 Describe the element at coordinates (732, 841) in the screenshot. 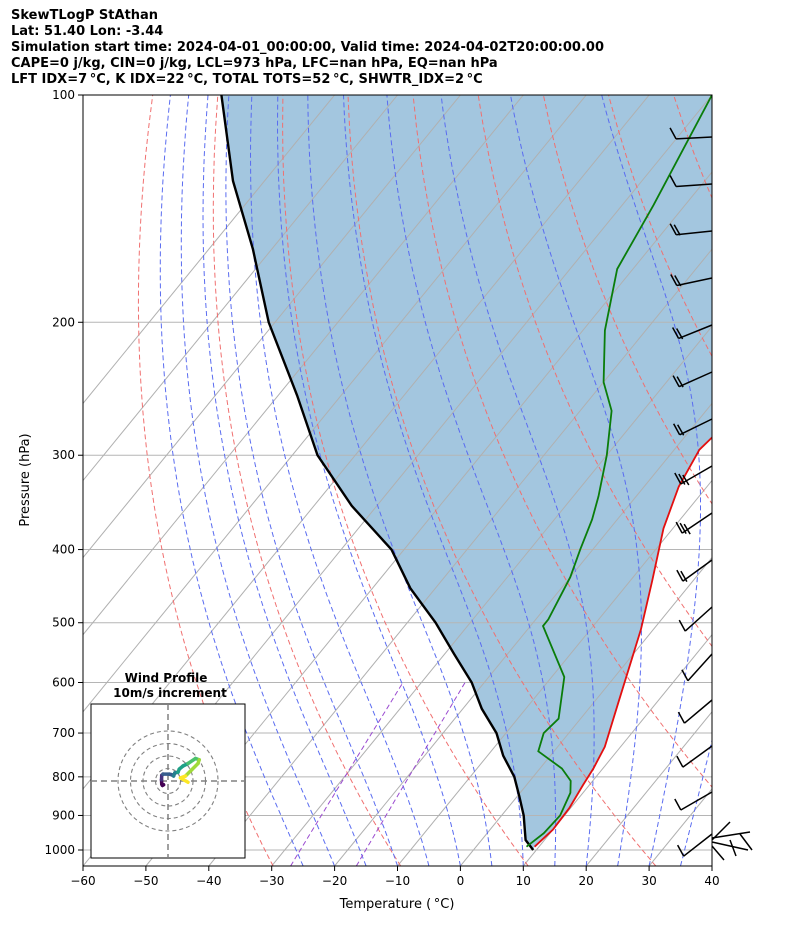

I see `surface-wind-barbs` at that location.